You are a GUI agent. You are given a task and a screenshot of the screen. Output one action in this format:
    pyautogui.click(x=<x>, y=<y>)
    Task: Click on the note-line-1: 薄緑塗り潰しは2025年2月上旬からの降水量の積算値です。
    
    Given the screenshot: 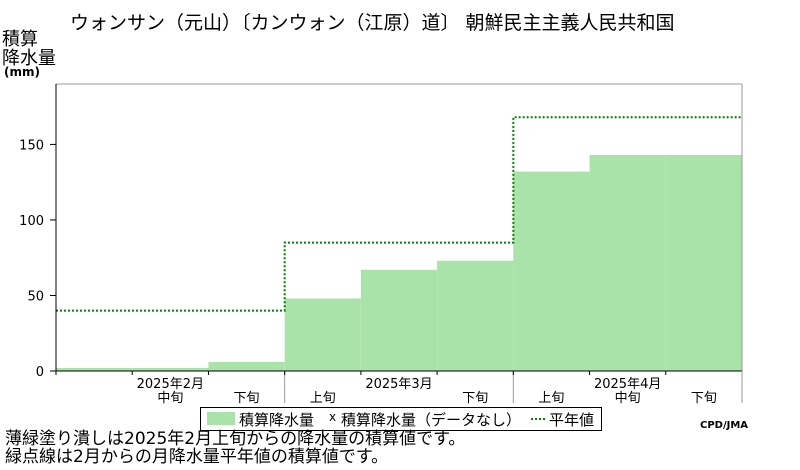 What is the action you would take?
    pyautogui.click(x=235, y=439)
    